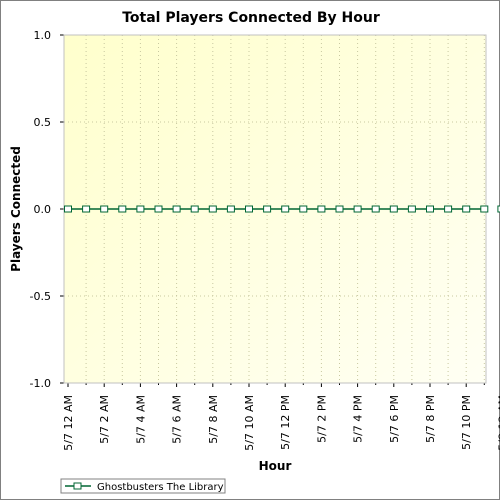 The height and width of the screenshot is (501, 500). Describe the element at coordinates (16, 209) in the screenshot. I see `y-axis-label: Players Connected` at that location.